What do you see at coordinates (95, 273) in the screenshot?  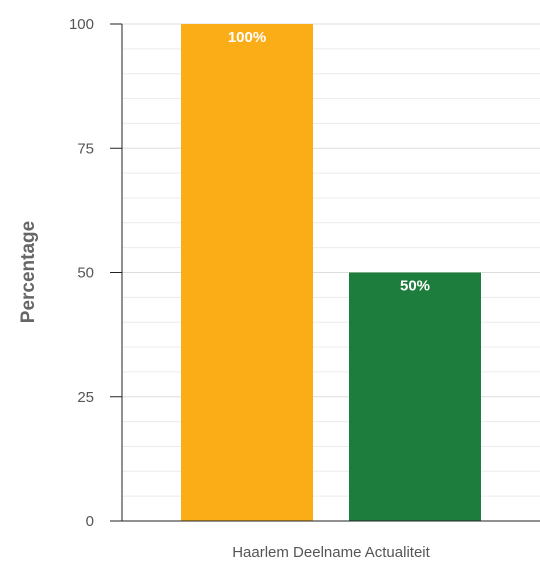 I see `y-ticks: 0 25 50 75 100` at bounding box center [95, 273].